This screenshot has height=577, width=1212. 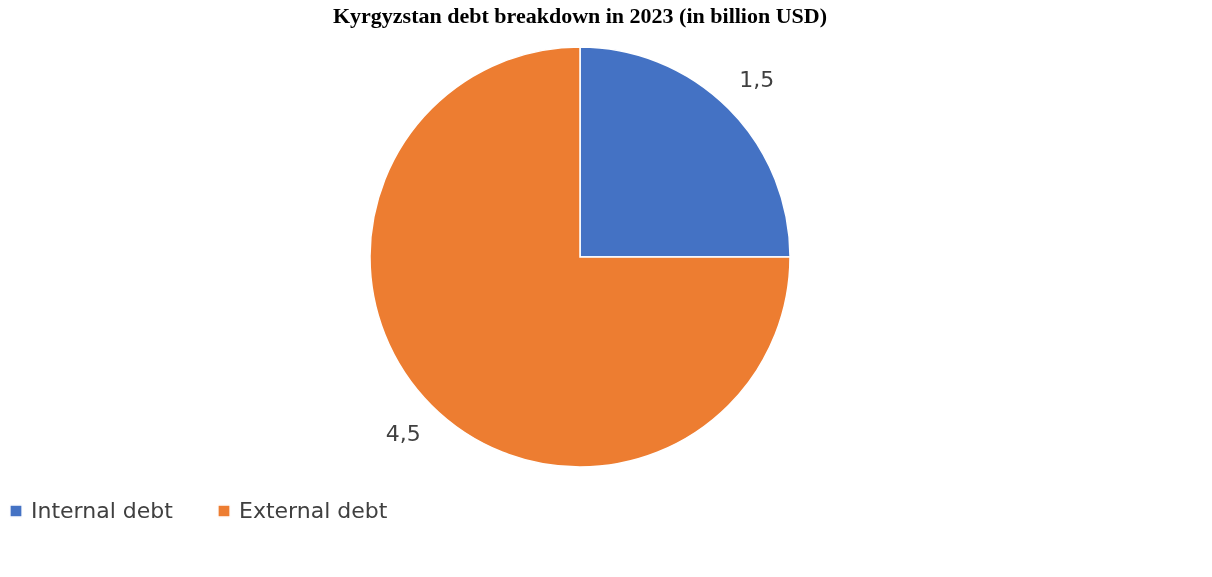 What do you see at coordinates (580, 15) in the screenshot?
I see `chart-title: Kyrgyzstan debt breakdown in 2023 (in billion USD)` at bounding box center [580, 15].